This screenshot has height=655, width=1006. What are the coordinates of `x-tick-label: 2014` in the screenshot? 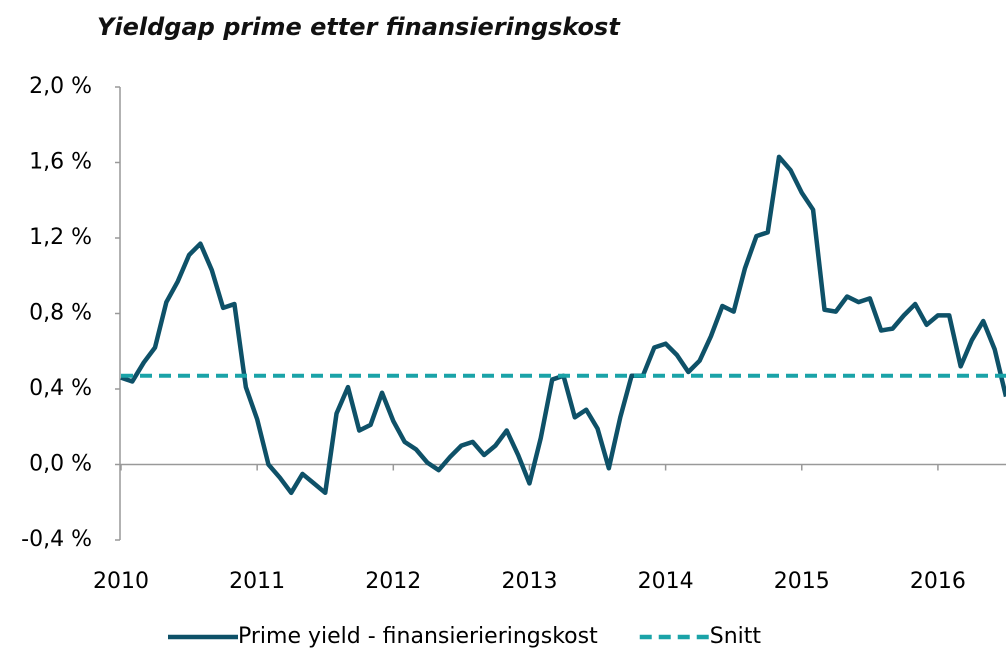 It's located at (666, 581).